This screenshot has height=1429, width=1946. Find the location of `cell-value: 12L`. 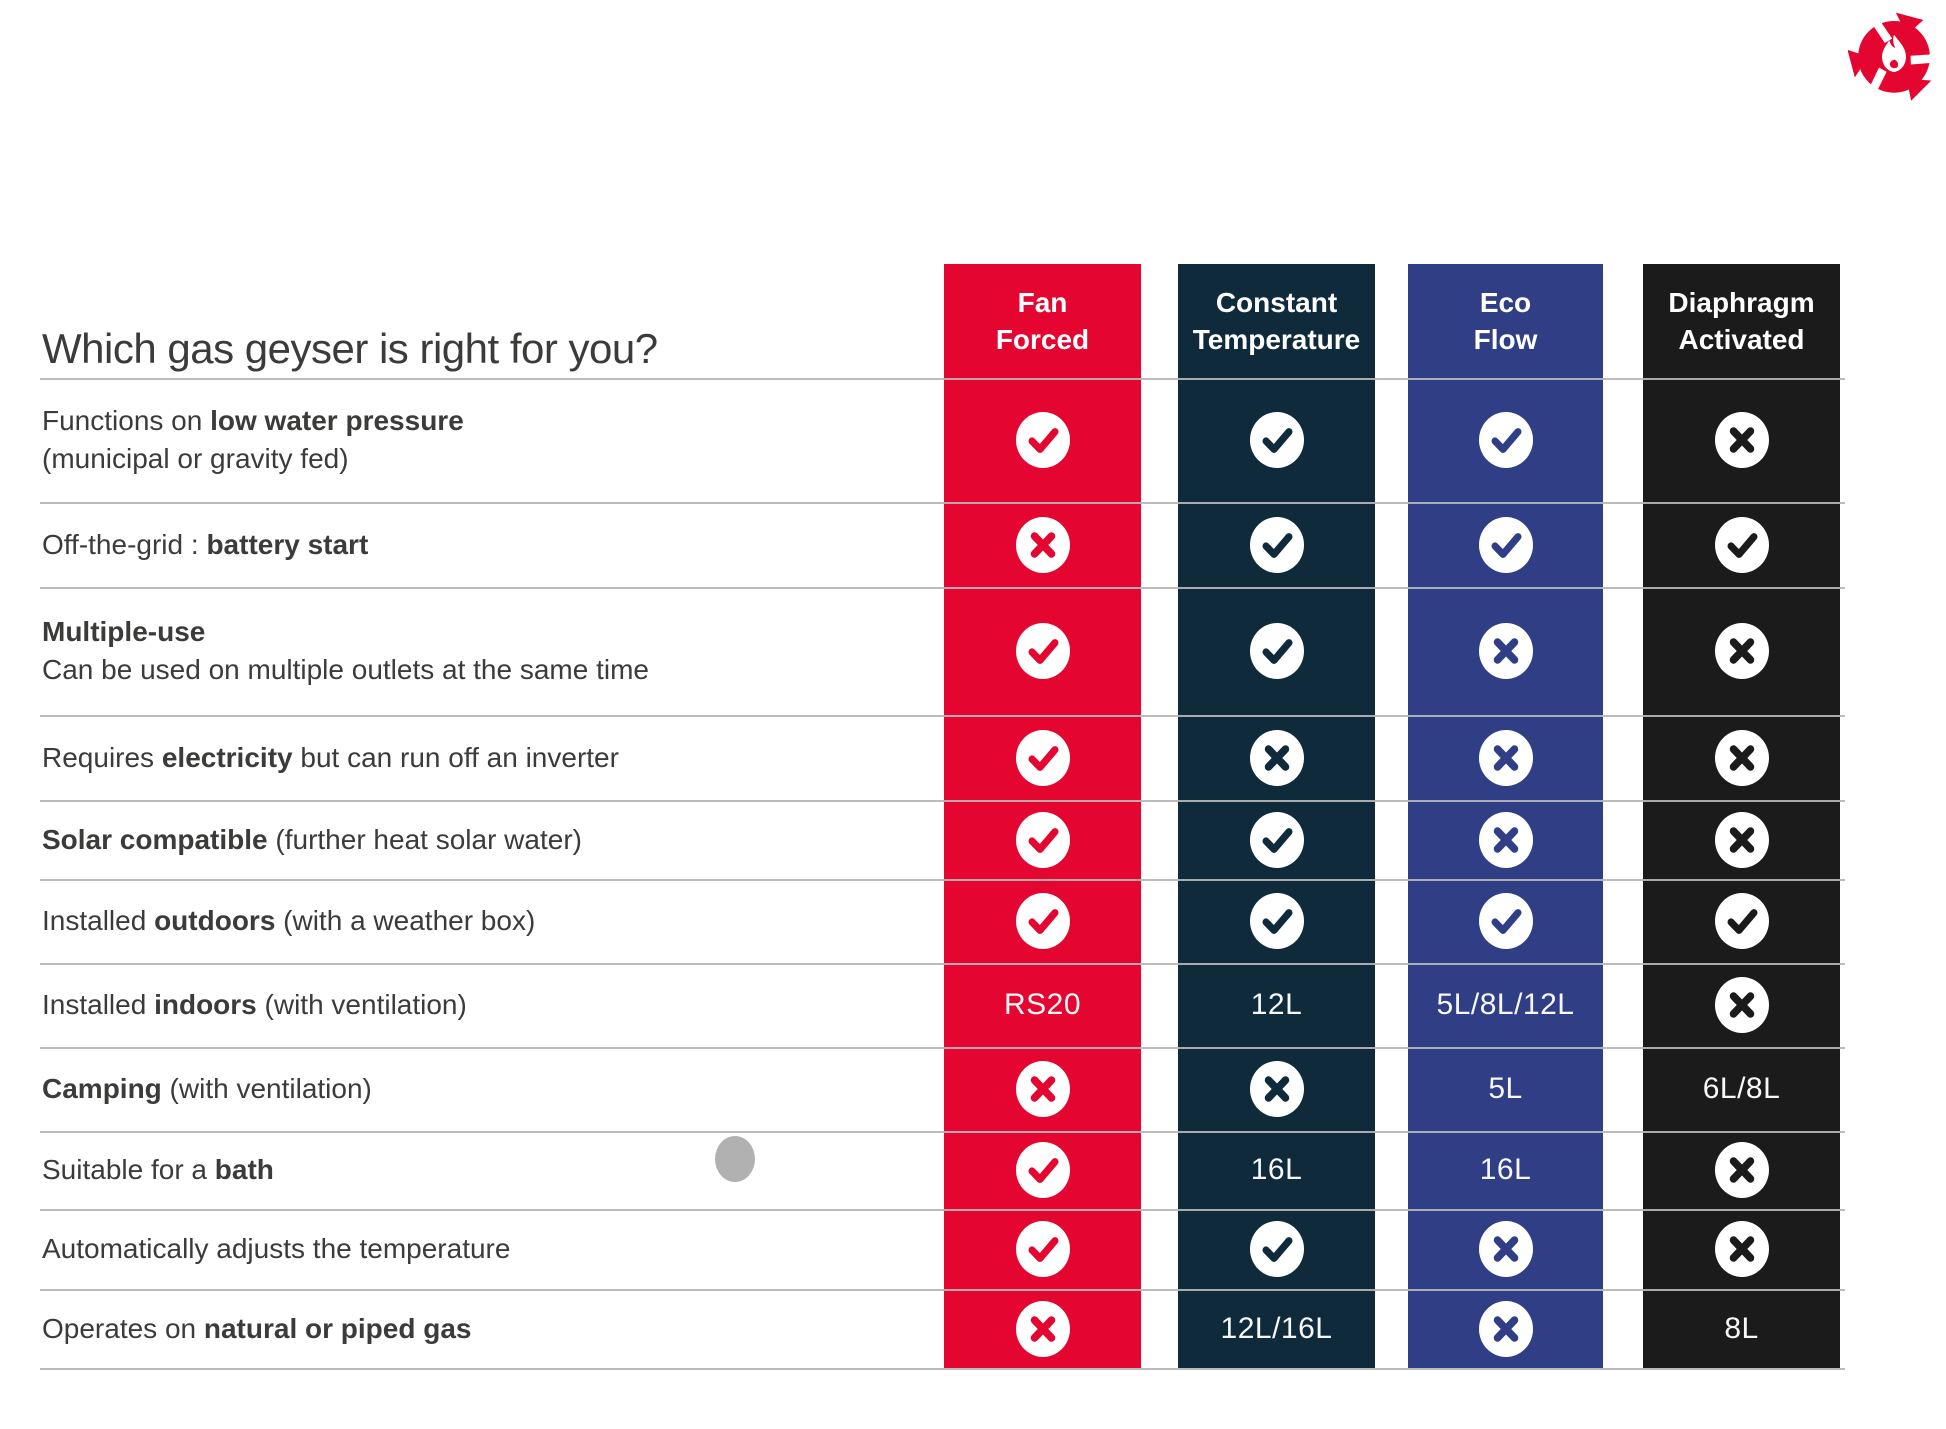

cell-value: 12L is located at coordinates (1276, 1004).